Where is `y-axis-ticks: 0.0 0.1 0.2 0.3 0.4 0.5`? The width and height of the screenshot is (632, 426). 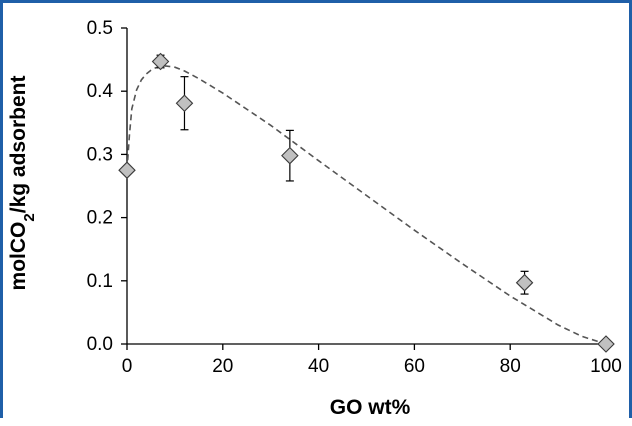 y-axis-ticks: 0.0 0.1 0.2 0.3 0.4 0.5 is located at coordinates (107, 186).